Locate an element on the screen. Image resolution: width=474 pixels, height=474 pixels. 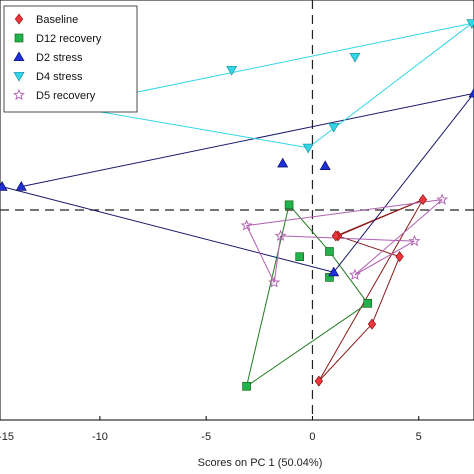
legend-box is located at coordinates (70, 59).